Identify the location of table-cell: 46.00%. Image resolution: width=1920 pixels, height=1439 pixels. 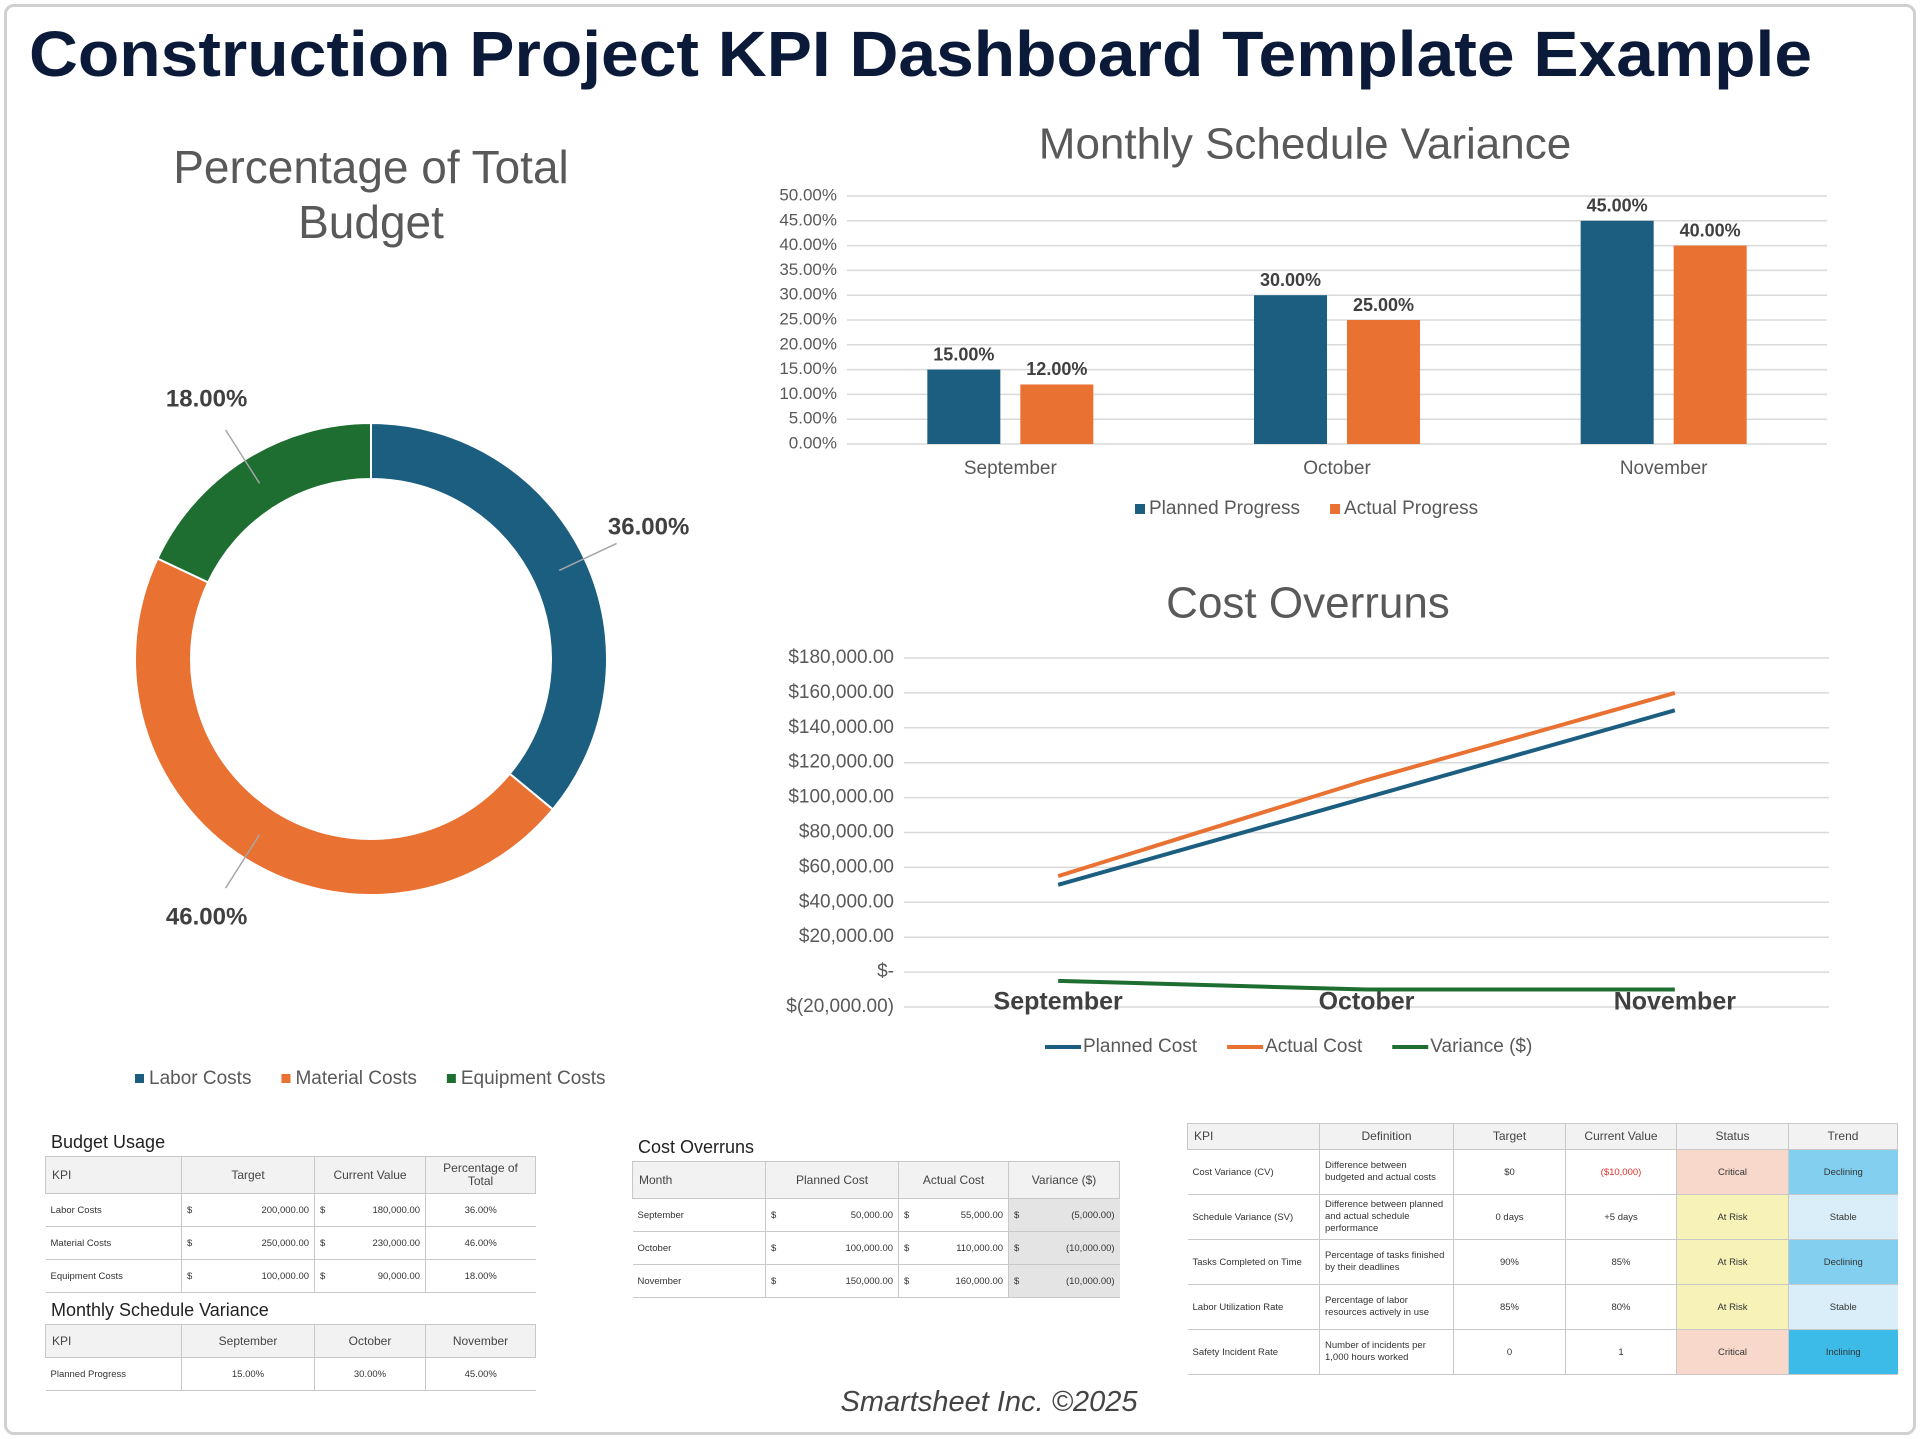
(480, 1243).